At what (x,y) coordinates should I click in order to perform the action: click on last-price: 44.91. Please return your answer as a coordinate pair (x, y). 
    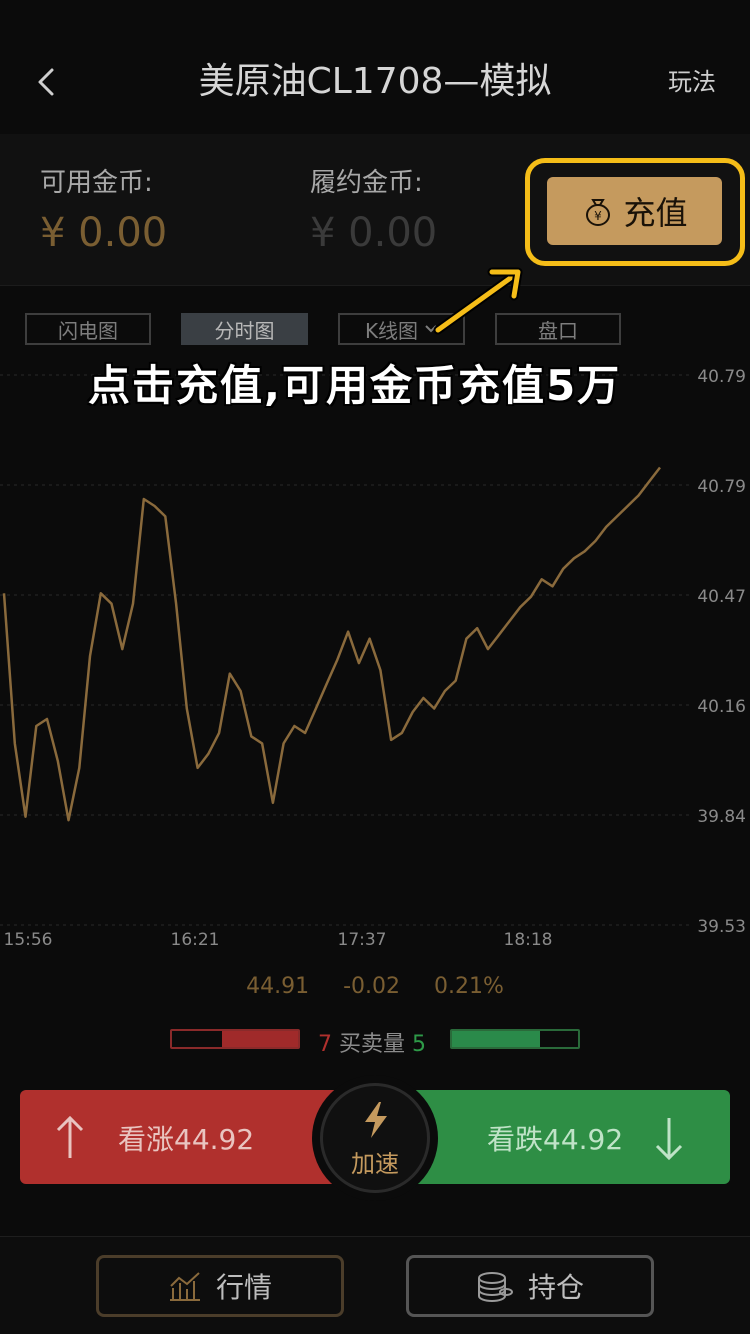
    Looking at the image, I should click on (278, 986).